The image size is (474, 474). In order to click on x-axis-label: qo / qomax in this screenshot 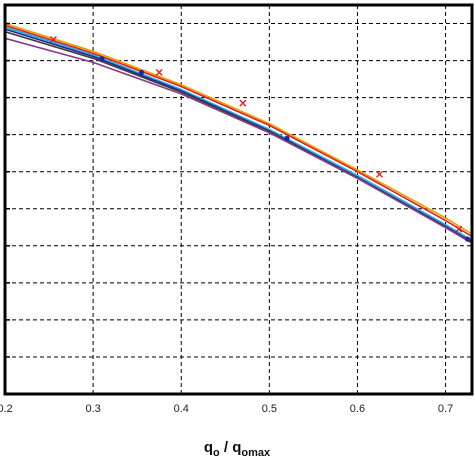, I will do `click(237, 449)`.